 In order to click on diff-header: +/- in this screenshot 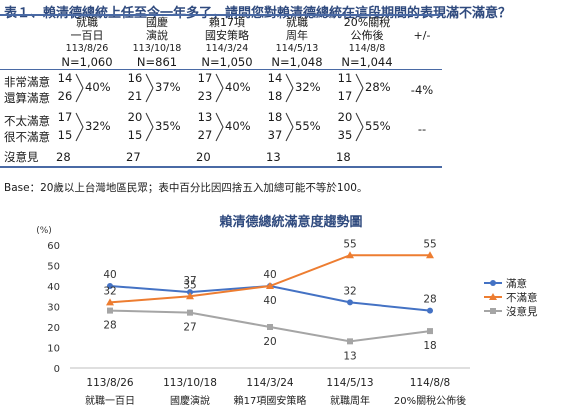, I will do `click(422, 35)`.